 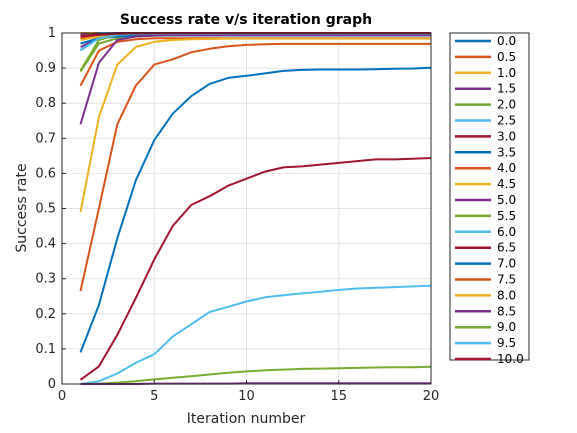 I want to click on legend-label: 3.5, so click(x=506, y=152).